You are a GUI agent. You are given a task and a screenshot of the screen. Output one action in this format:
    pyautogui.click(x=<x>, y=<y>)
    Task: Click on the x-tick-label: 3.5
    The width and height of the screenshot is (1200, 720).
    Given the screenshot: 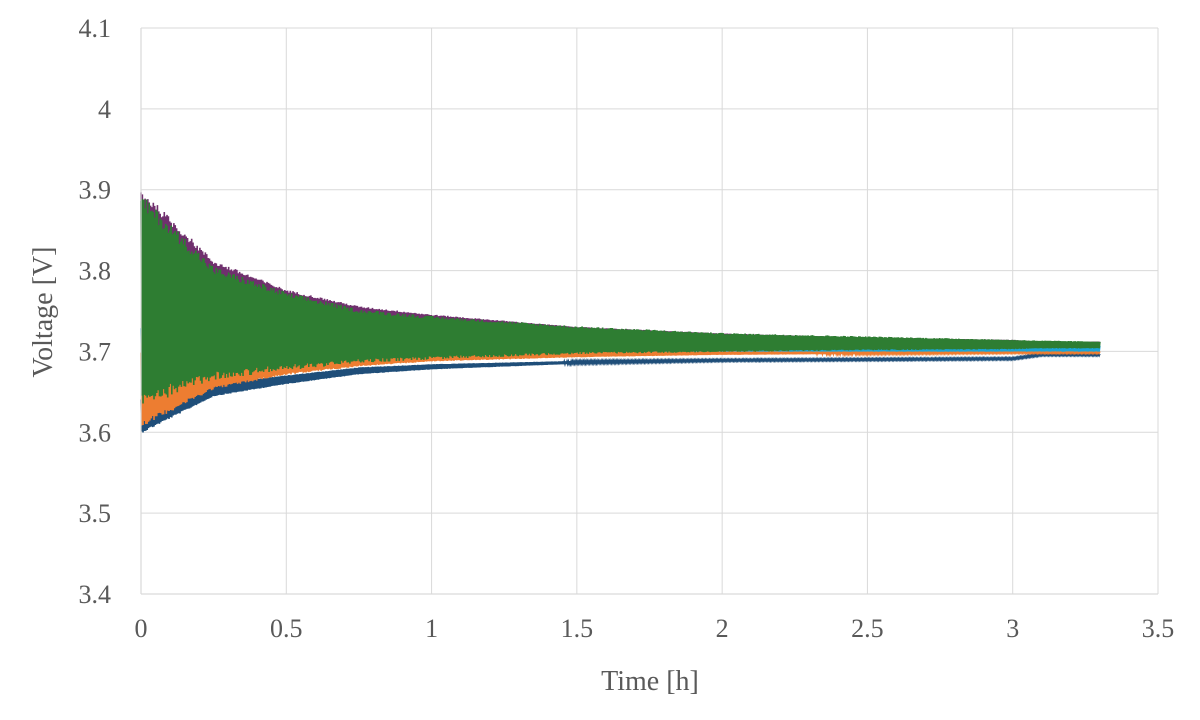 What is the action you would take?
    pyautogui.click(x=1158, y=628)
    